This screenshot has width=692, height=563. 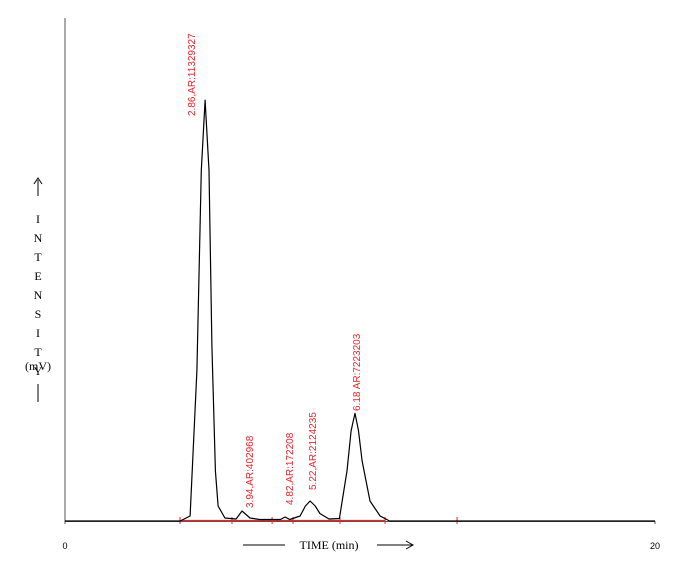 What do you see at coordinates (410, 545) in the screenshot?
I see `x-arrow-head` at bounding box center [410, 545].